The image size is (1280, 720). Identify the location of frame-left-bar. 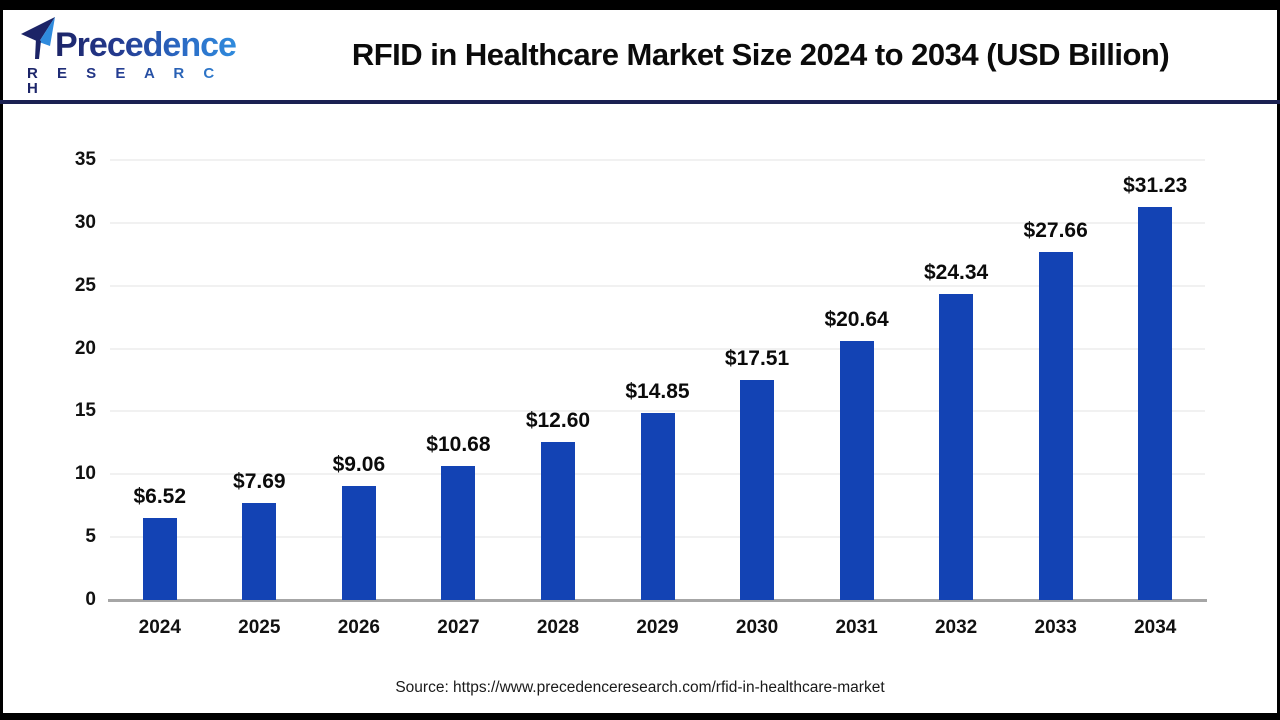
(1, 360).